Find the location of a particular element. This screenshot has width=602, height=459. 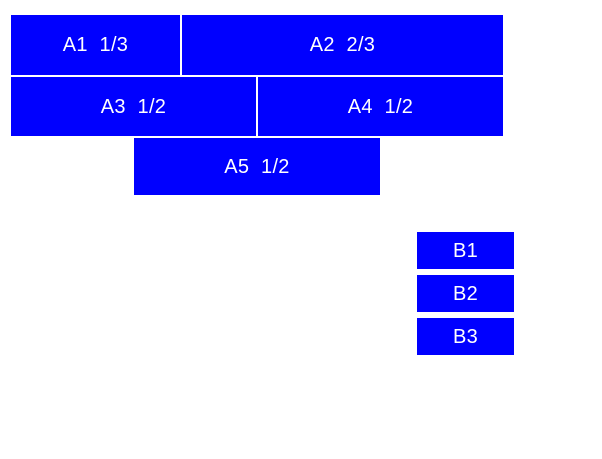

block-a1: A1 1/3 is located at coordinates (95, 45).